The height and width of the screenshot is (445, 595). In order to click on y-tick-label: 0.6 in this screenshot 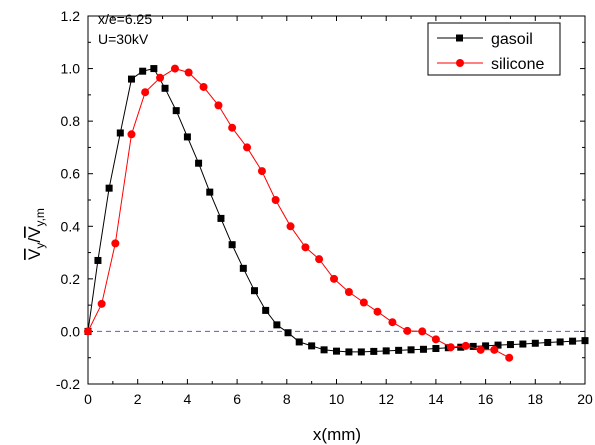, I will do `click(71, 174)`.